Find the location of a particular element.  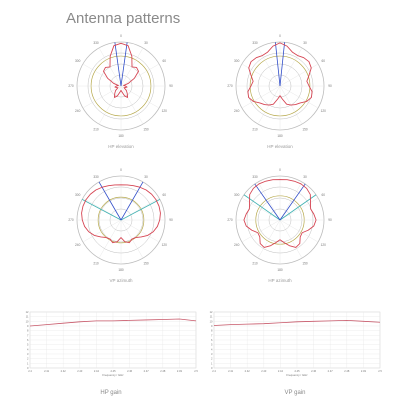

x-tick-label: 2.45 is located at coordinates (297, 371).